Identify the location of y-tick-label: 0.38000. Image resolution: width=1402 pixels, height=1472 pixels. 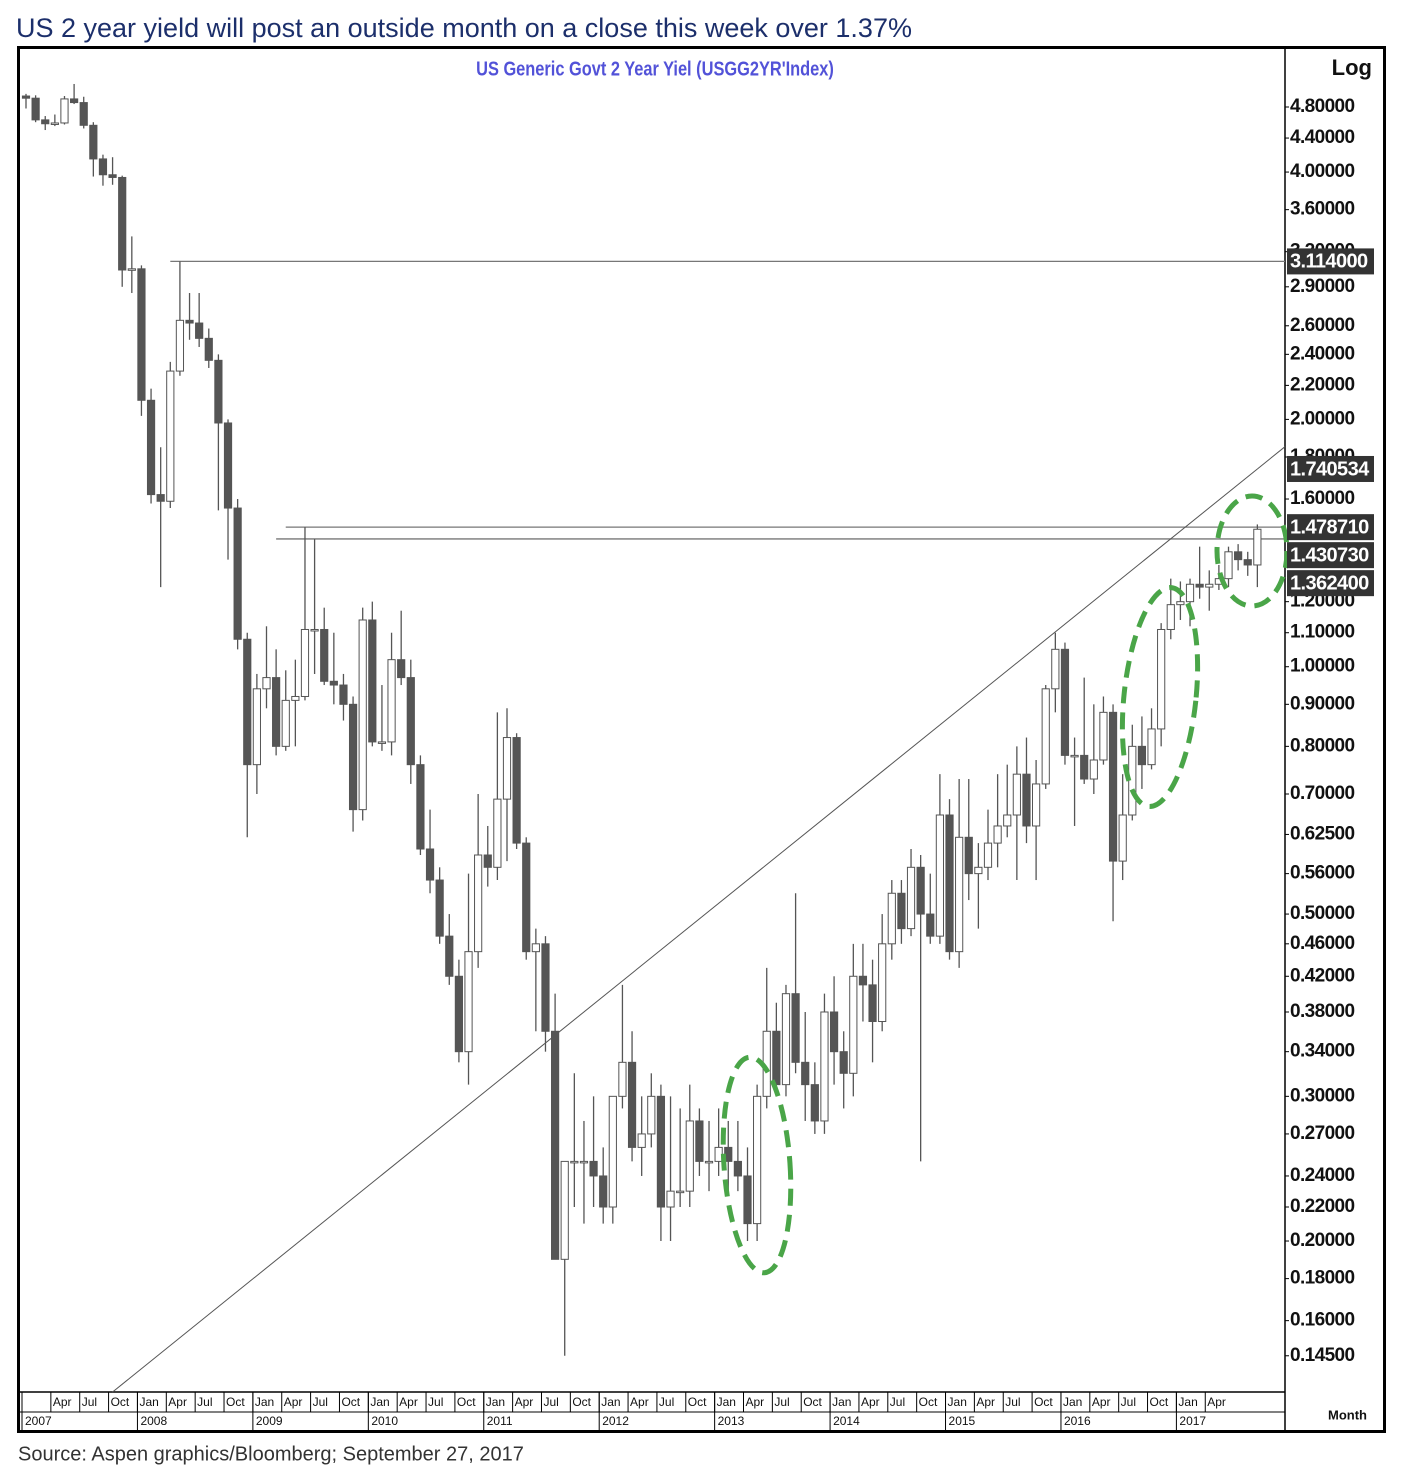
(1322, 1011).